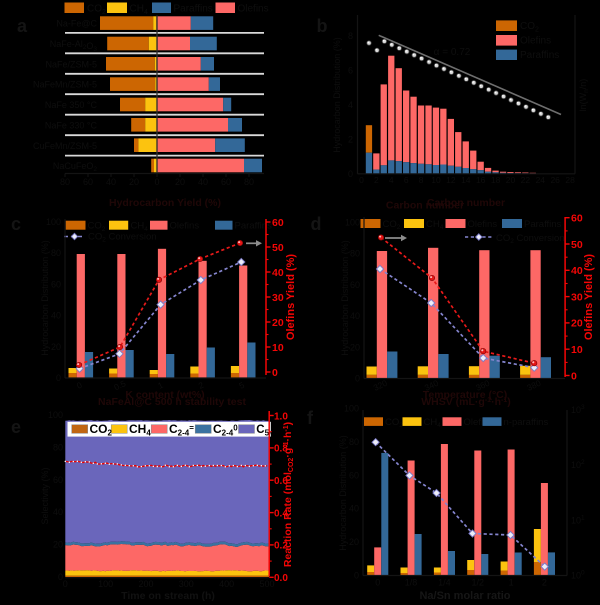  I want to click on svg-text: 1/4, so click(444, 583).